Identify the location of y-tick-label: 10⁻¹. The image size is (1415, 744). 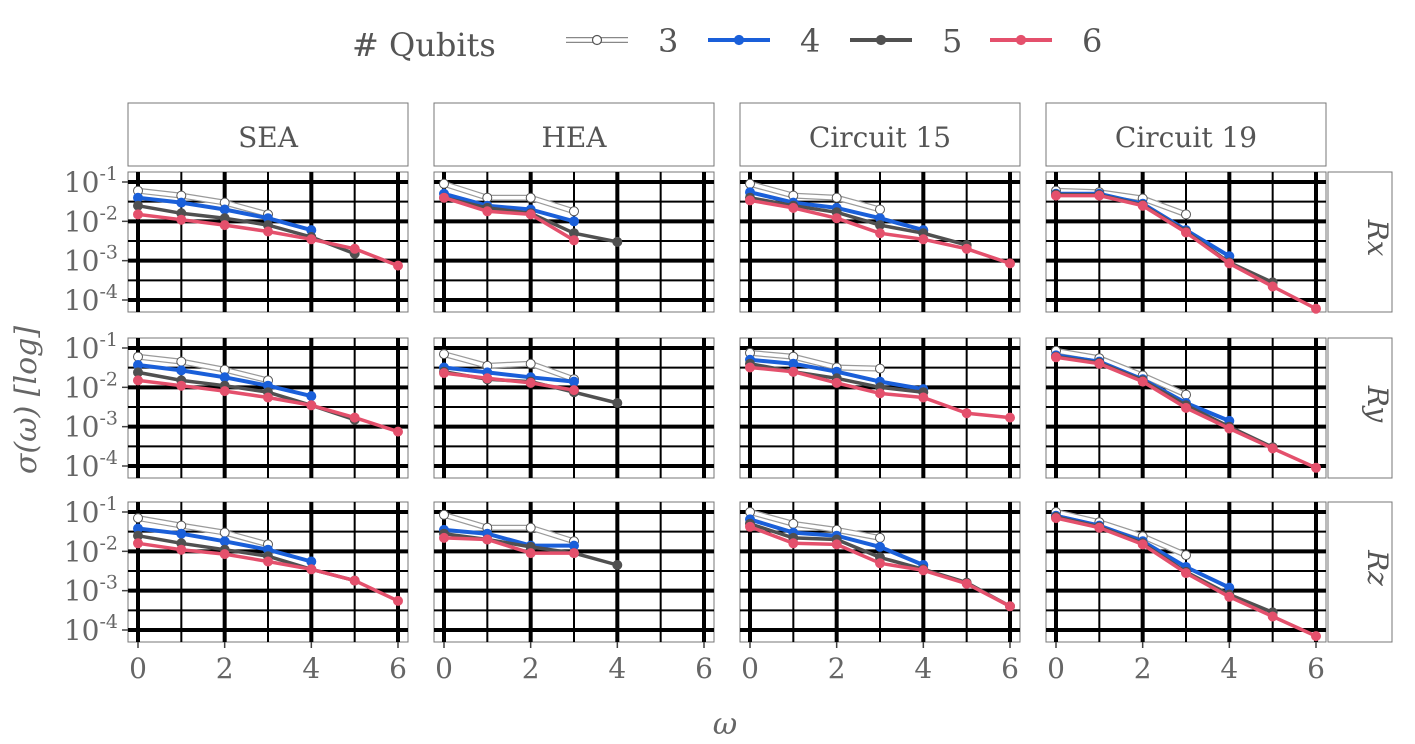
(91, 181).